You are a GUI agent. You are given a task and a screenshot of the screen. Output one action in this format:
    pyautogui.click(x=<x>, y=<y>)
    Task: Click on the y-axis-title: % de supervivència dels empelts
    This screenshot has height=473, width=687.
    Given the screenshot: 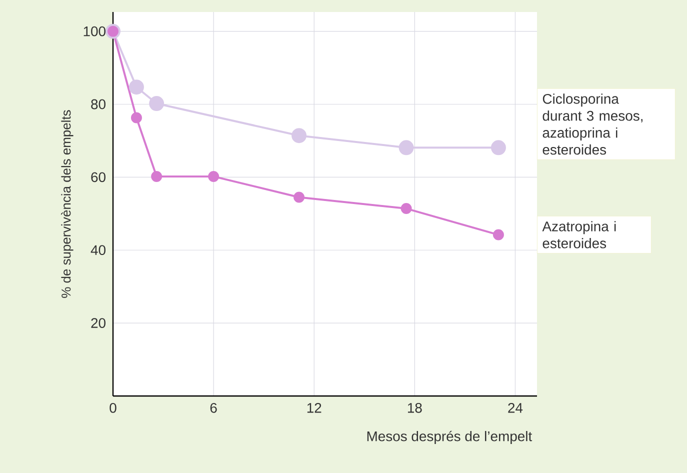 What is the action you would take?
    pyautogui.click(x=67, y=204)
    